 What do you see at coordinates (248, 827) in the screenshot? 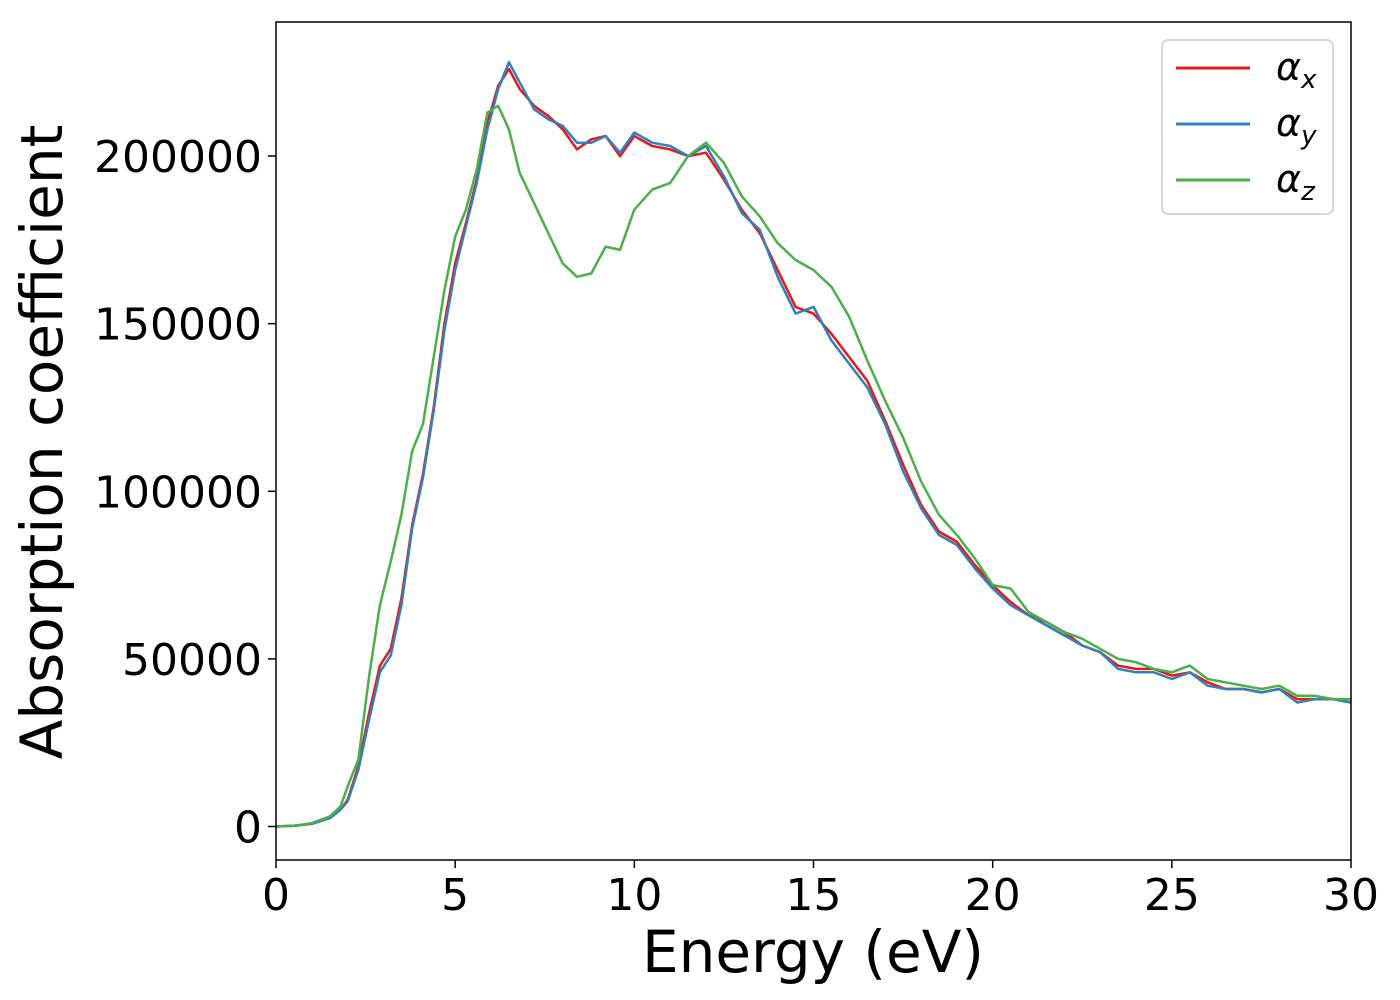
I see `y-tick-label: 0` at bounding box center [248, 827].